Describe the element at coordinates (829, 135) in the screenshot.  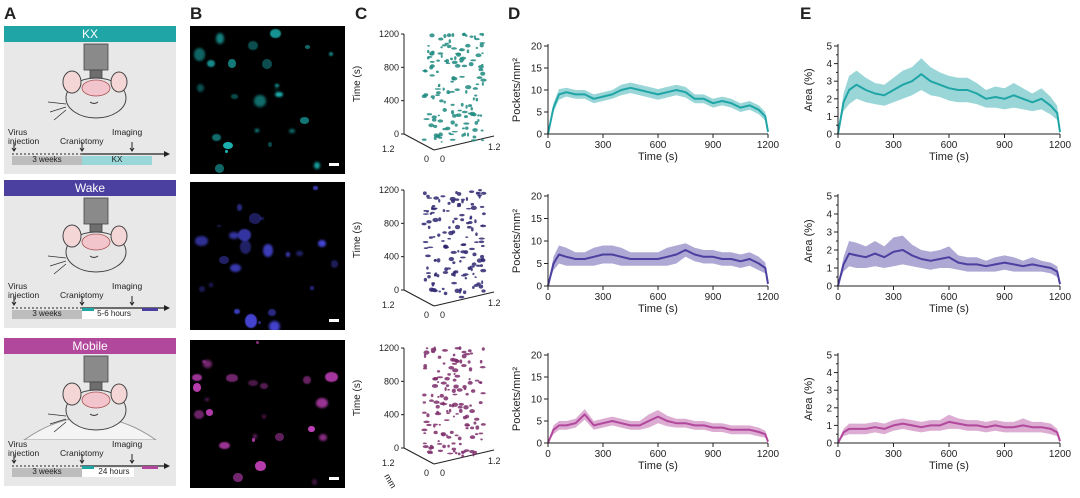
I see `y-tick-label: 0` at that location.